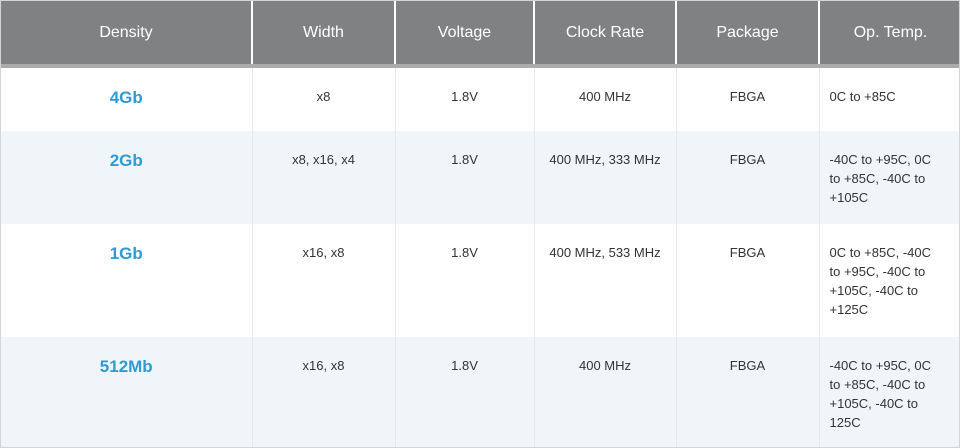  I want to click on table-row: 4Gb x8 1.8V 400 MHz FBGA 0C to +85C, so click(480, 98).